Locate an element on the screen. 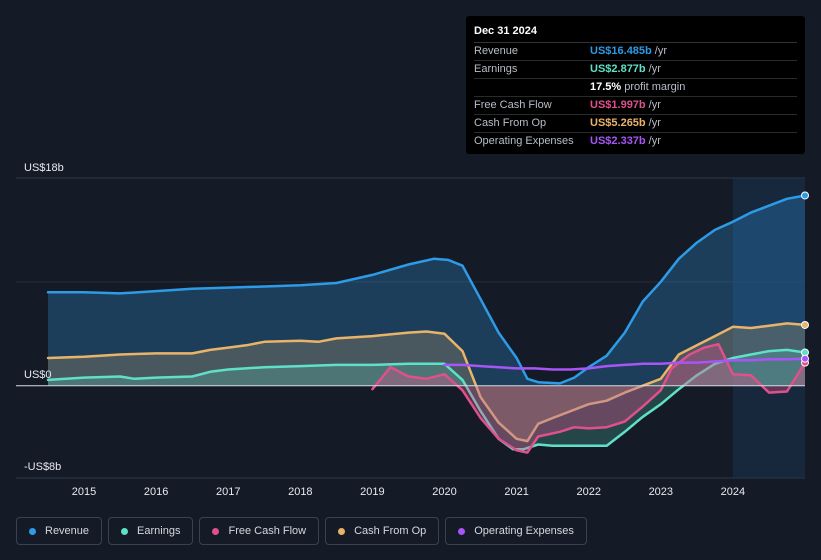 The height and width of the screenshot is (560, 821). tooltip-row: Revenue US$16.485b/yr is located at coordinates (635, 52).